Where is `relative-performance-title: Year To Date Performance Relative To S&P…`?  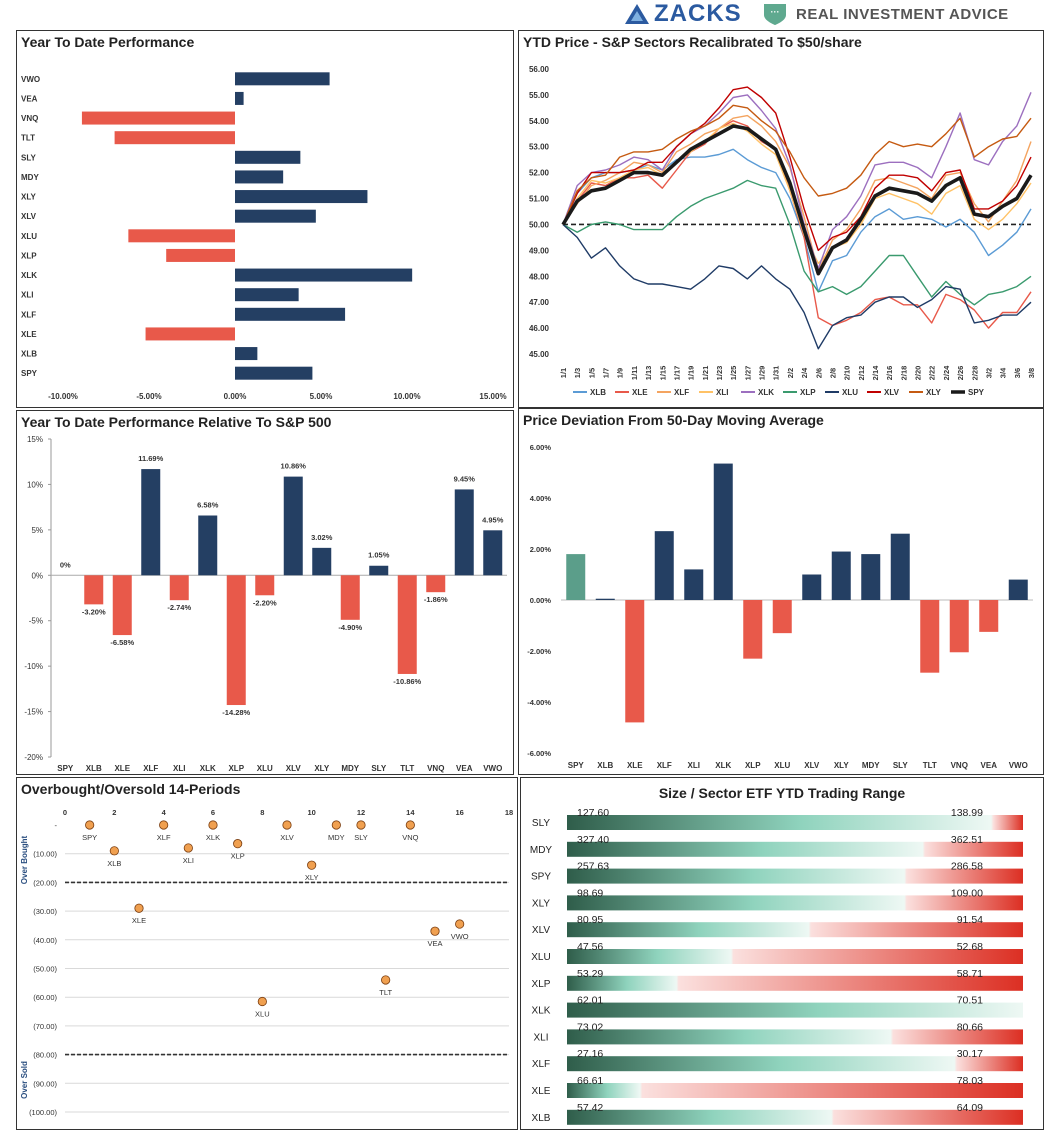 relative-performance-title: Year To Date Performance Relative To S&P… is located at coordinates (176, 422).